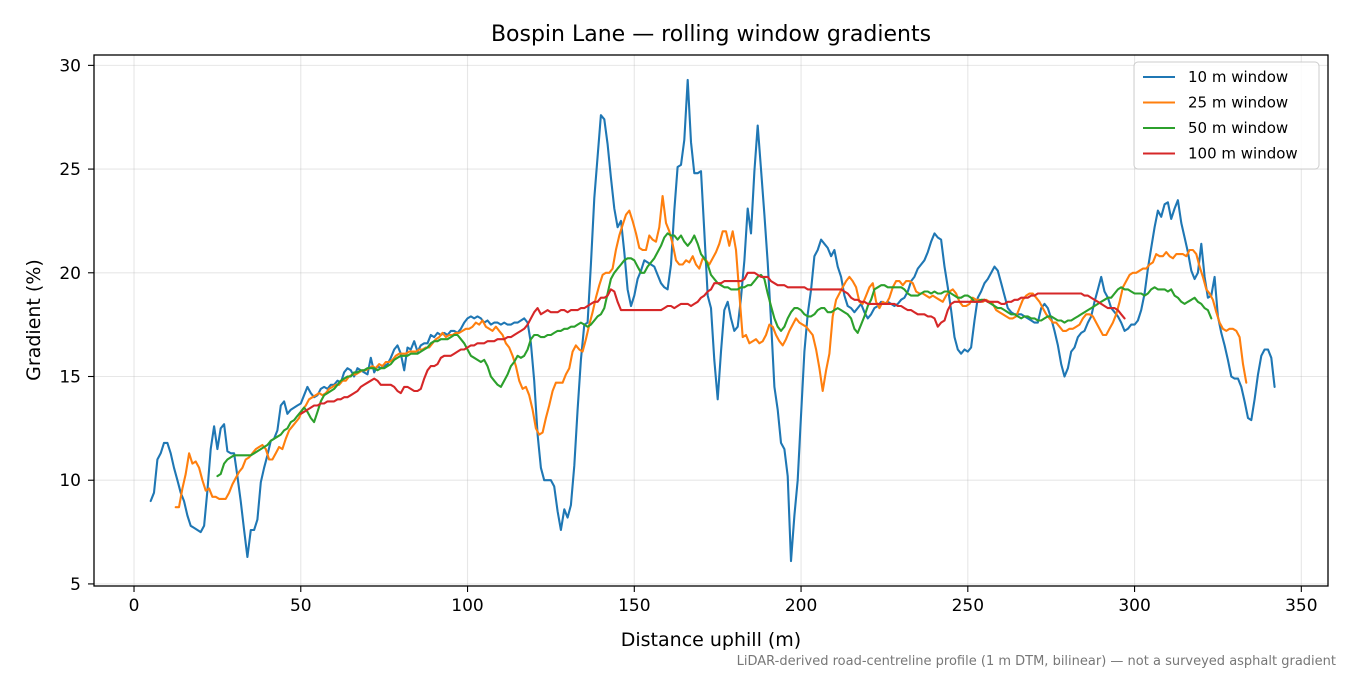  What do you see at coordinates (34, 320) in the screenshot?
I see `y-axis-label: Gradient (%)` at bounding box center [34, 320].